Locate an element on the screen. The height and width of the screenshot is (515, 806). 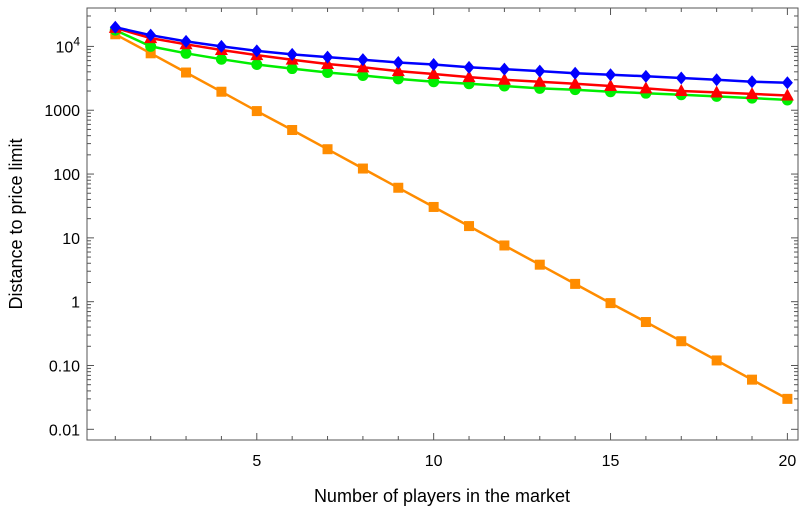
series-diamond is located at coordinates (451, 55).